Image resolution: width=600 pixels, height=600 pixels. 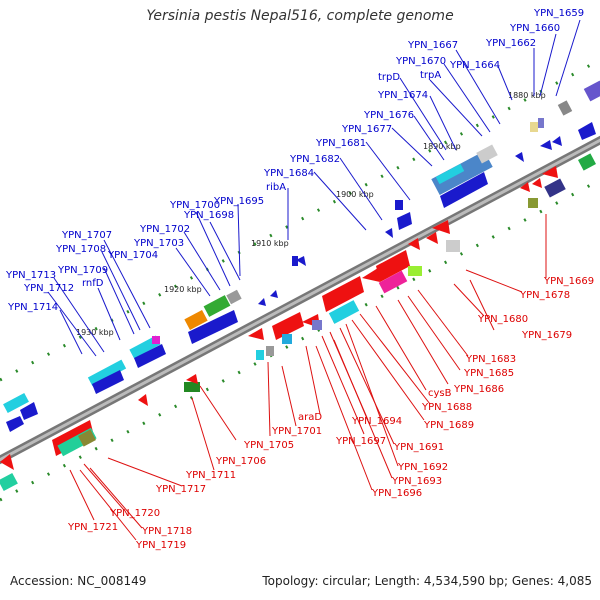 What do you see at coordinates (240, 461) in the screenshot?
I see `label-YPN_1706: YPN_1706` at bounding box center [240, 461].